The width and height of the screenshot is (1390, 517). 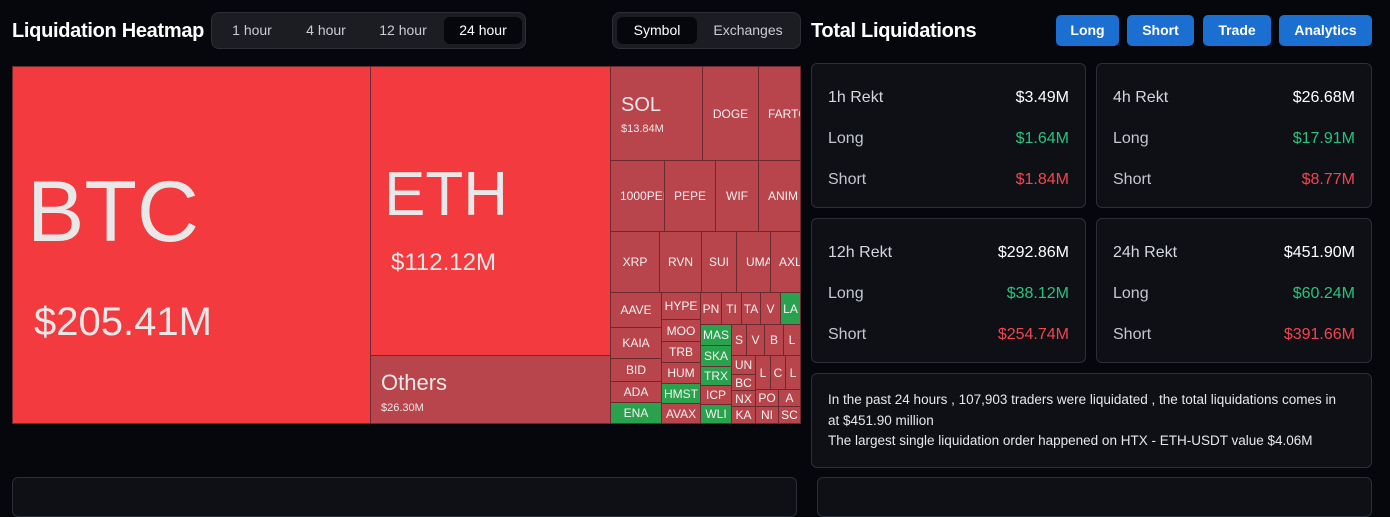 I want to click on tile-l-4: L, so click(x=793, y=372).